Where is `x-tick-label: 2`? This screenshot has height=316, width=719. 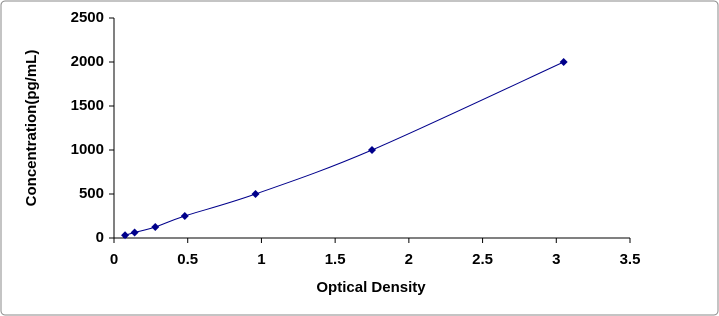
x-tick-label: 2 is located at coordinates (409, 259).